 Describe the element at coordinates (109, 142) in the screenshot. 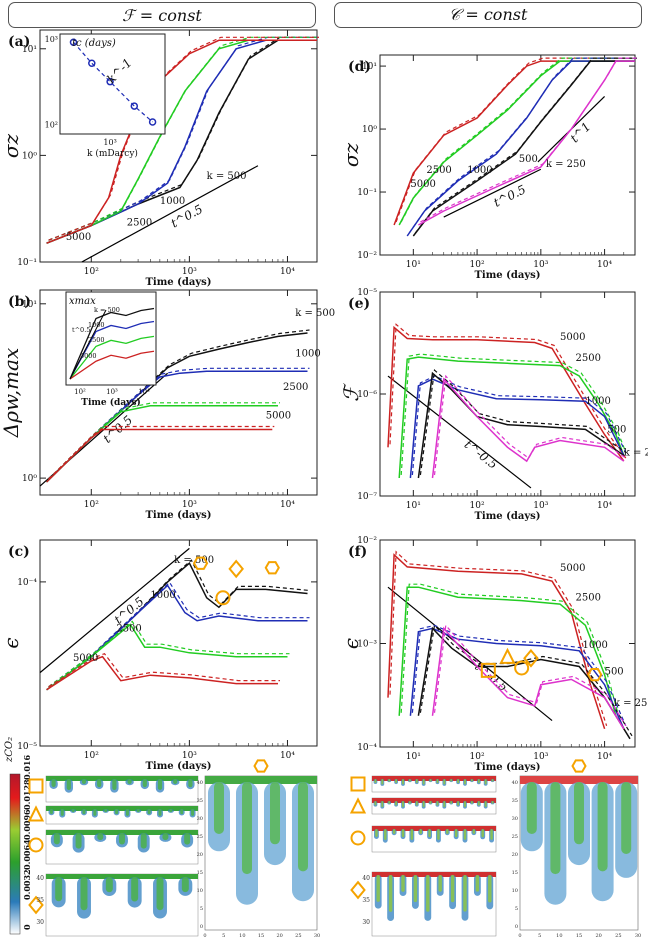

I see `inset-a-xtick-0: 10³` at that location.